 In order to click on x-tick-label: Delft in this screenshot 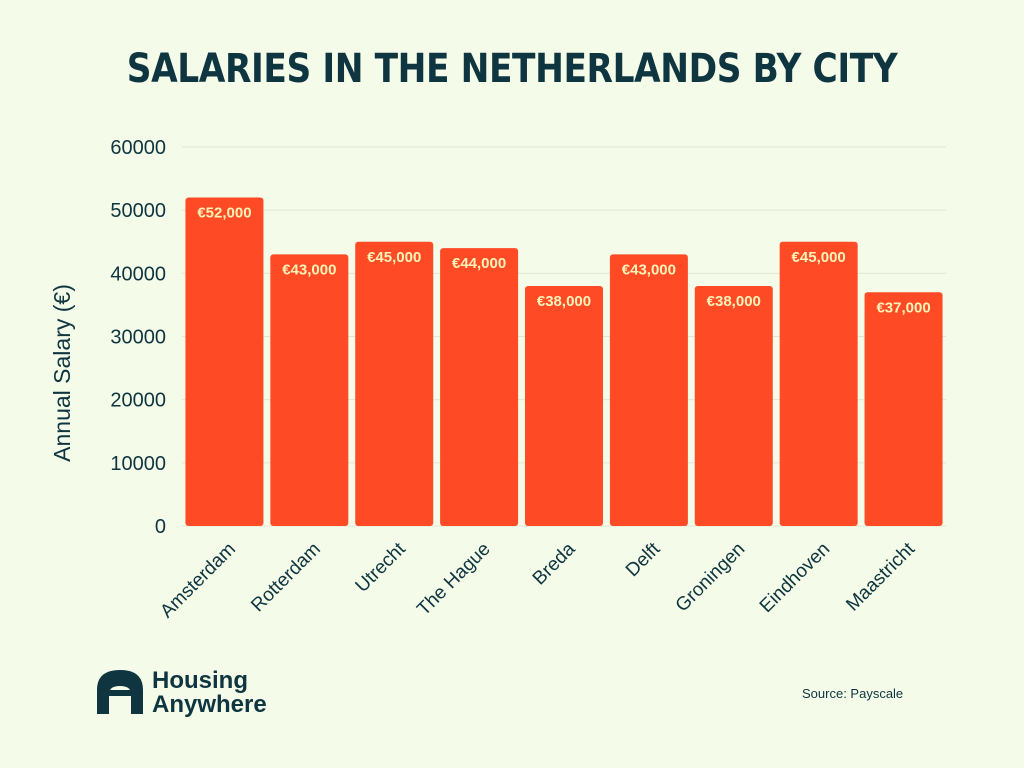, I will do `click(643, 559)`.